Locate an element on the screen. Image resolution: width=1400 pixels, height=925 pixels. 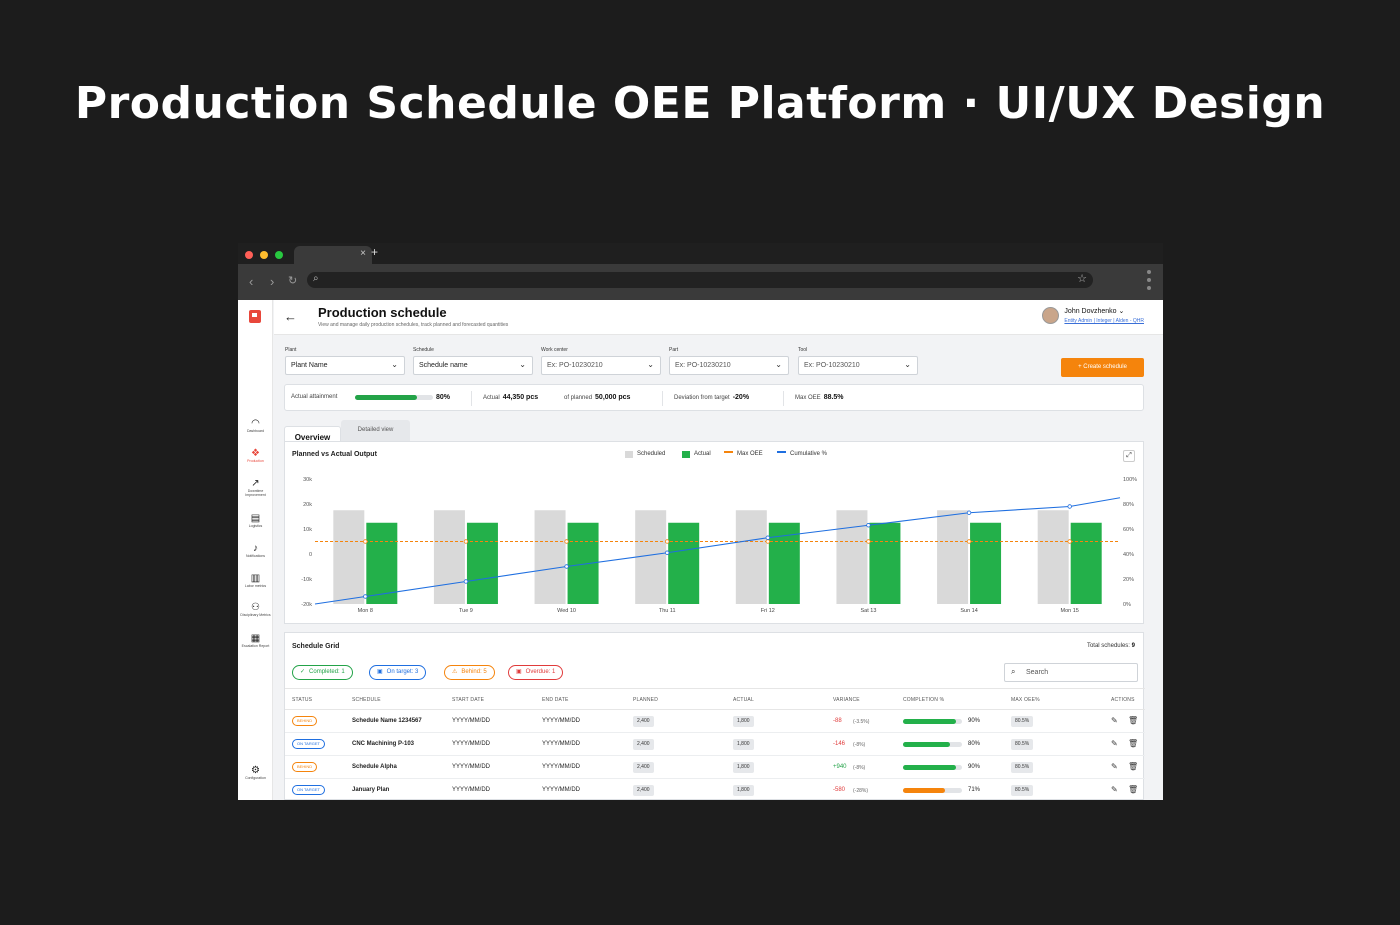
x-tick: Mon 15 is located at coordinates (1070, 611).